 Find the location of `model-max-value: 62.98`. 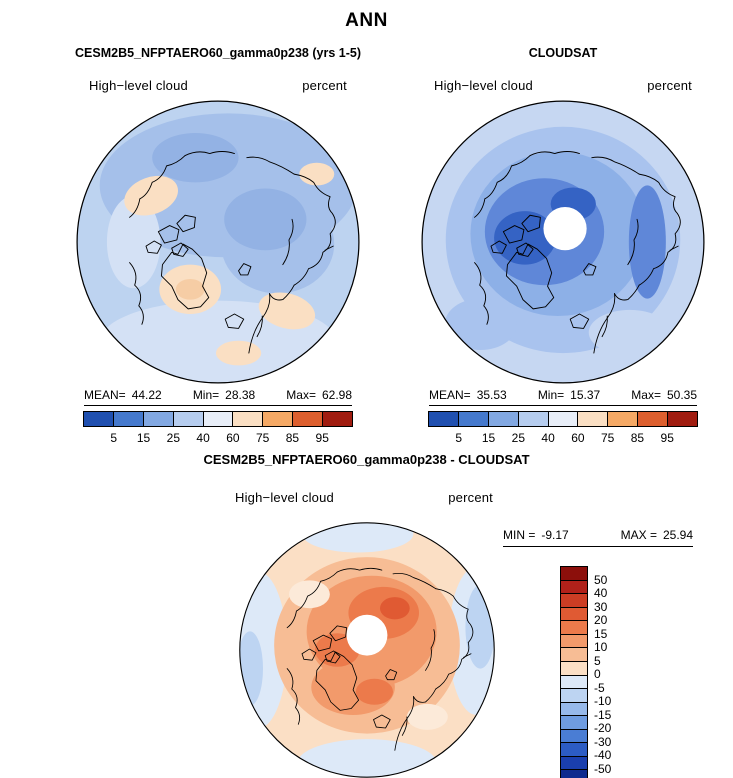

model-max-value: 62.98 is located at coordinates (336, 395).